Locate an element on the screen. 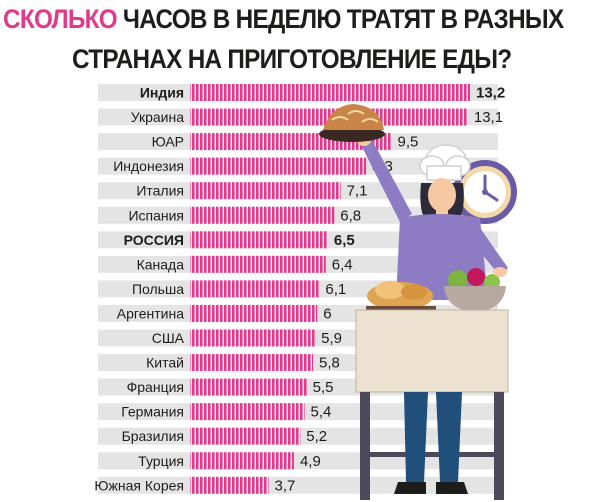  country-label: Германия is located at coordinates (152, 412).